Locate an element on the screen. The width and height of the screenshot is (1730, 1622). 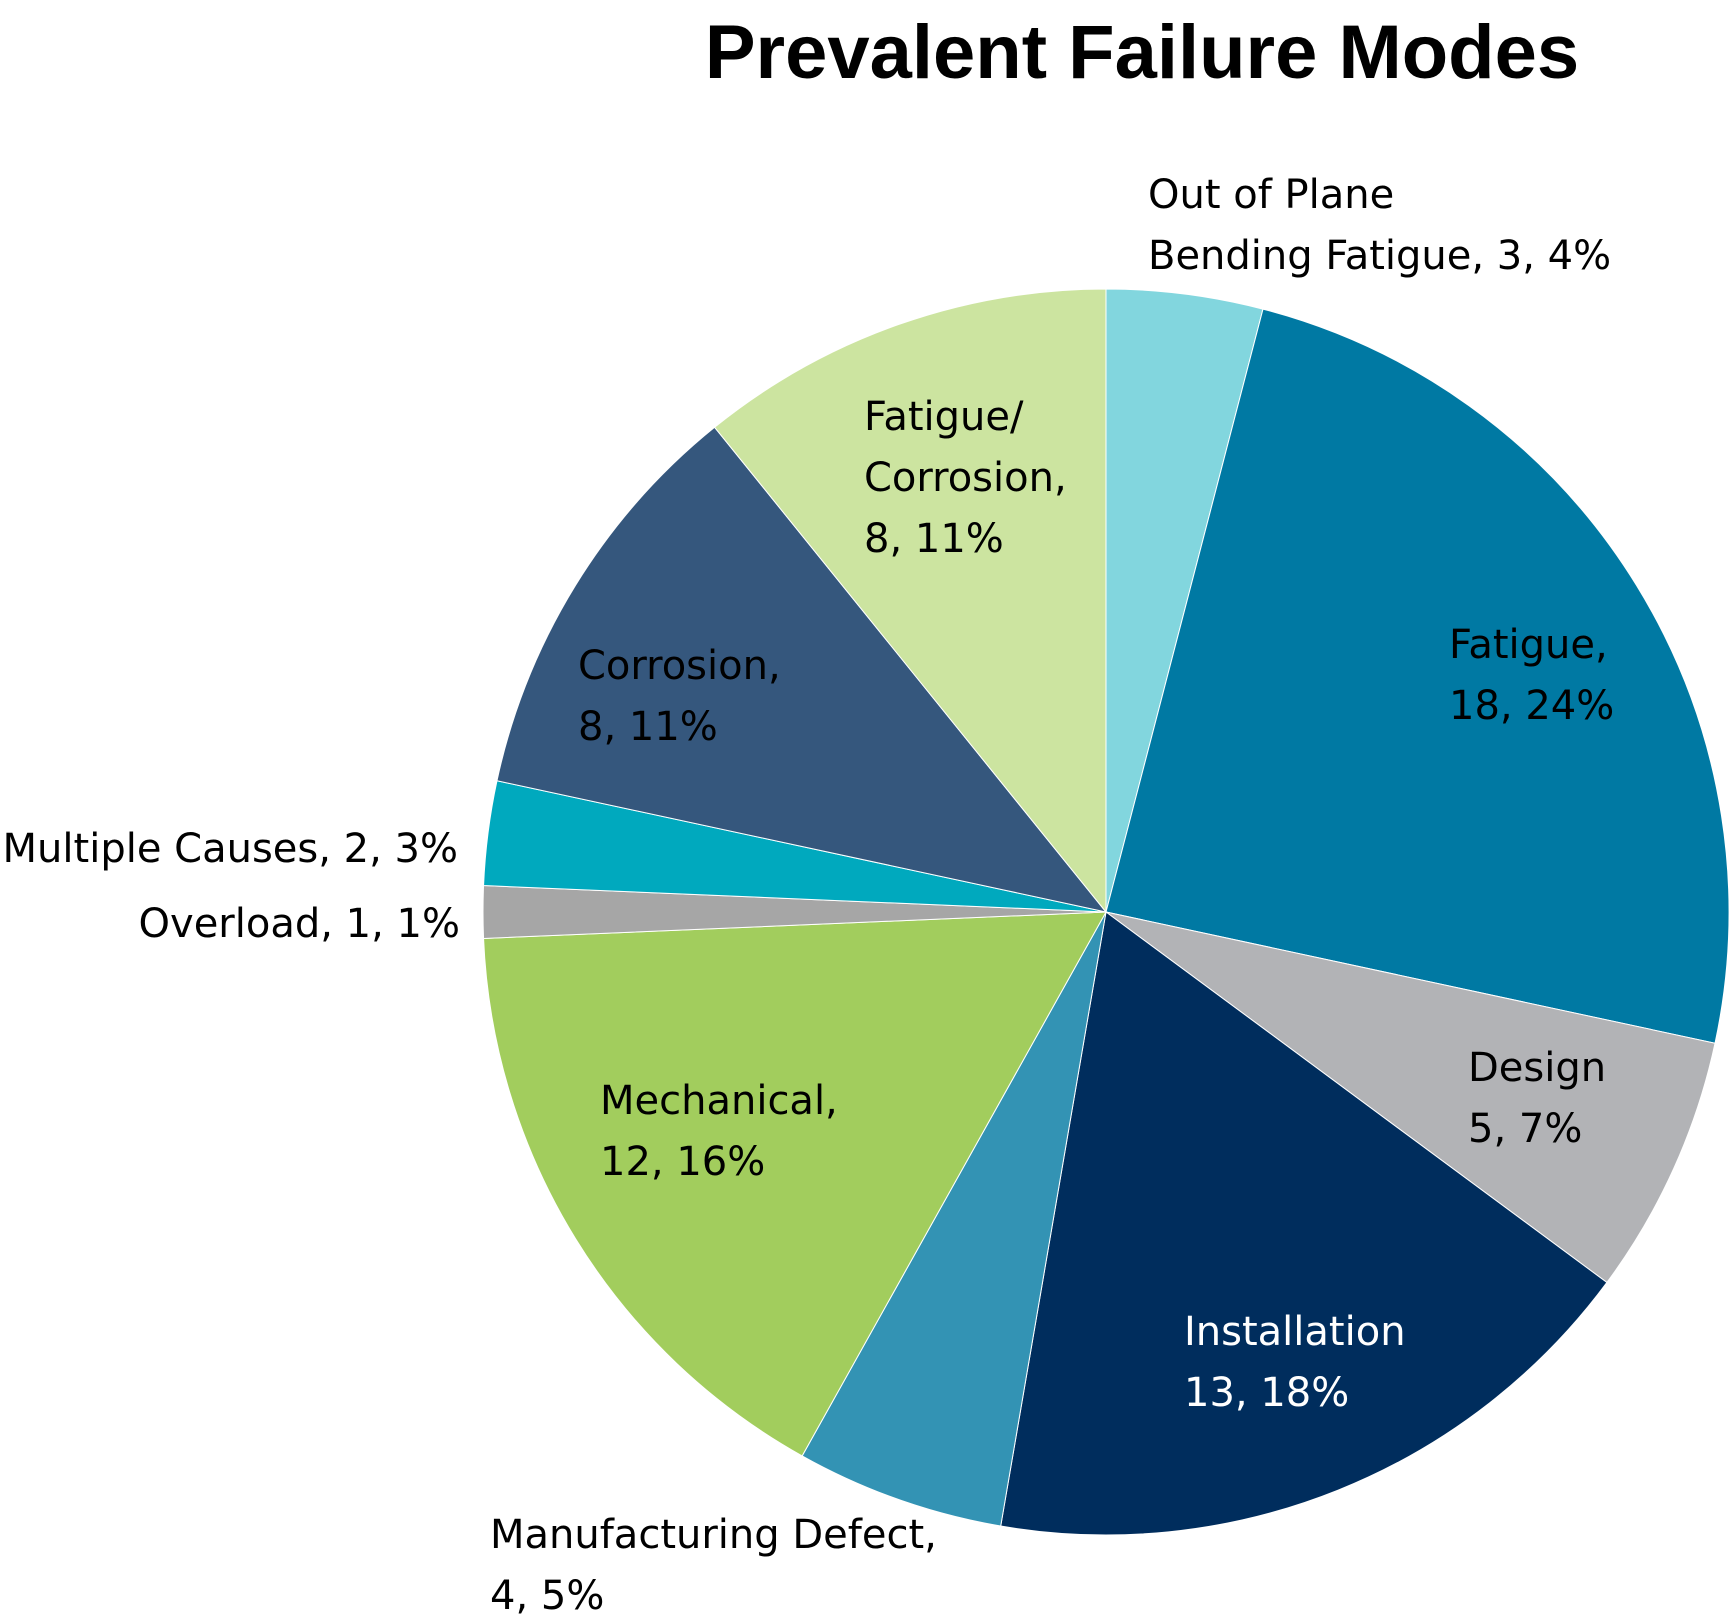
slice-label-overload: Overload, 1, 1% is located at coordinates (299, 924).